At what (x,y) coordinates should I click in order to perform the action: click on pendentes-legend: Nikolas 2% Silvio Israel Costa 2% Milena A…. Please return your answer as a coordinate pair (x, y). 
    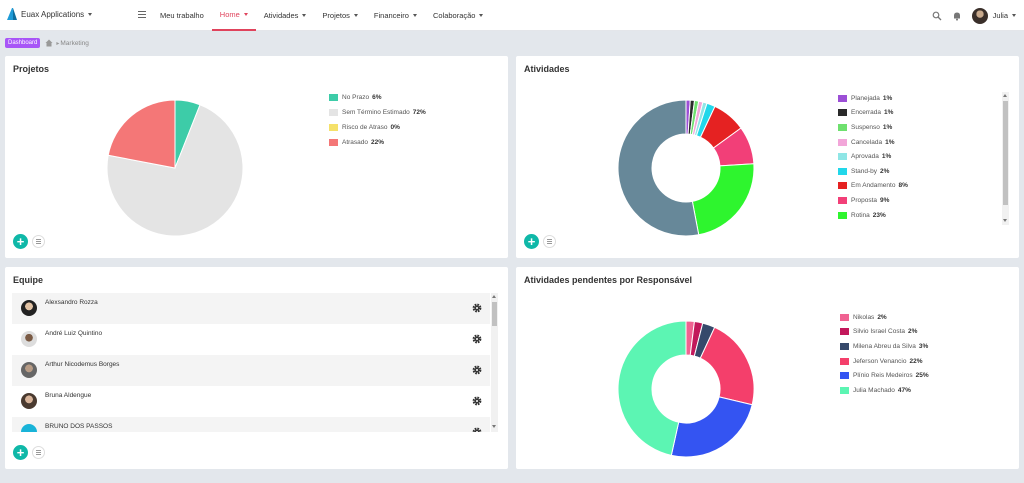
    Looking at the image, I should click on (884, 354).